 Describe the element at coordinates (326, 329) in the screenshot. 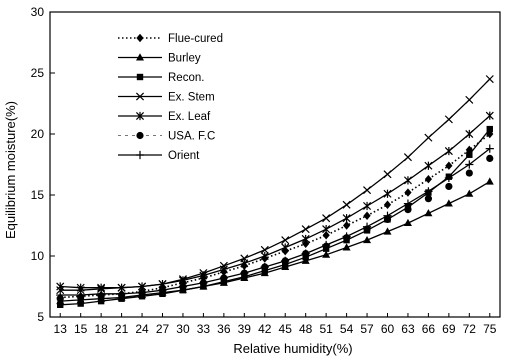

I see `x-tick-label: 51` at that location.